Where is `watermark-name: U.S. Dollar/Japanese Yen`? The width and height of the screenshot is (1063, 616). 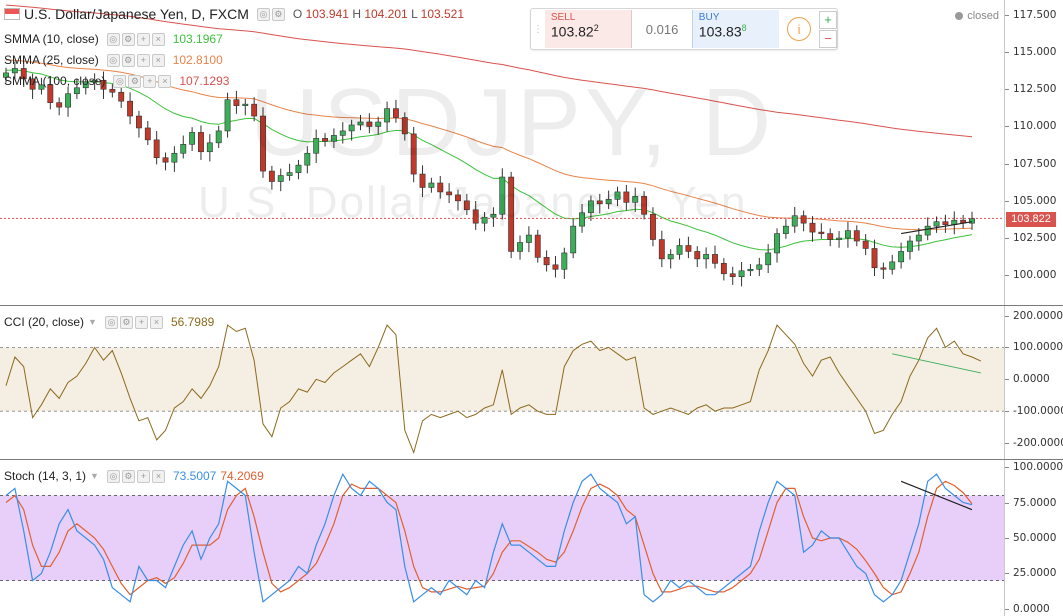
watermark-name: U.S. Dollar/Japanese Yen is located at coordinates (473, 202).